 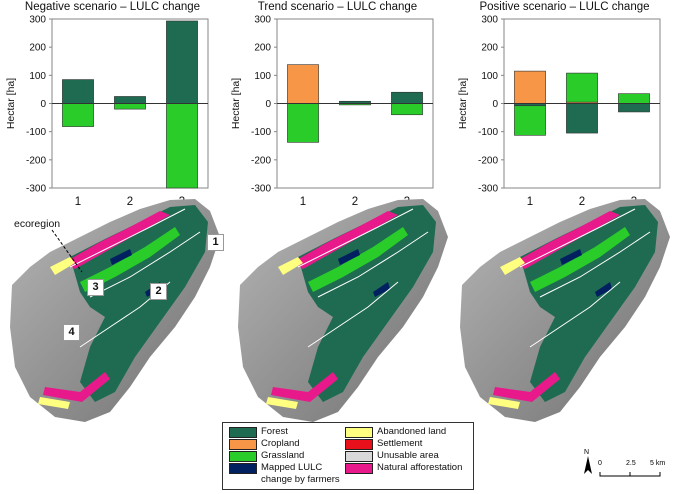 What do you see at coordinates (631, 463) in the screenshot?
I see `scale-tick-1: 2.5` at bounding box center [631, 463].